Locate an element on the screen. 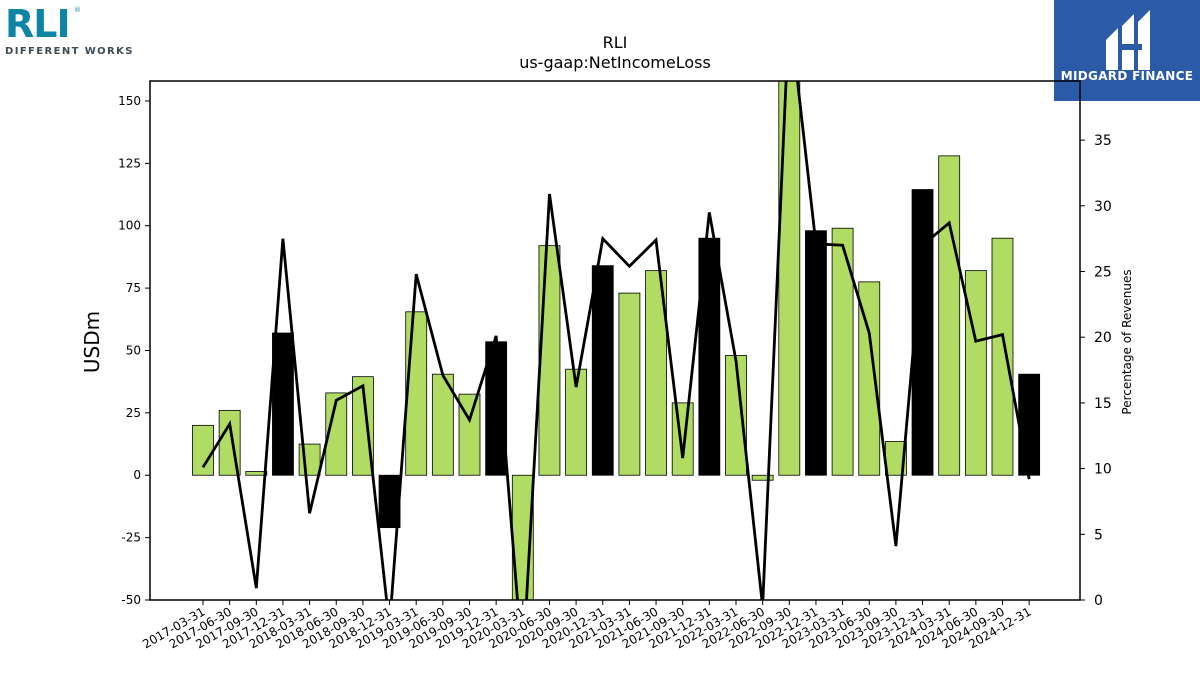 This screenshot has width=1200, height=675. logo-mark: RLI is located at coordinates (38, 24).